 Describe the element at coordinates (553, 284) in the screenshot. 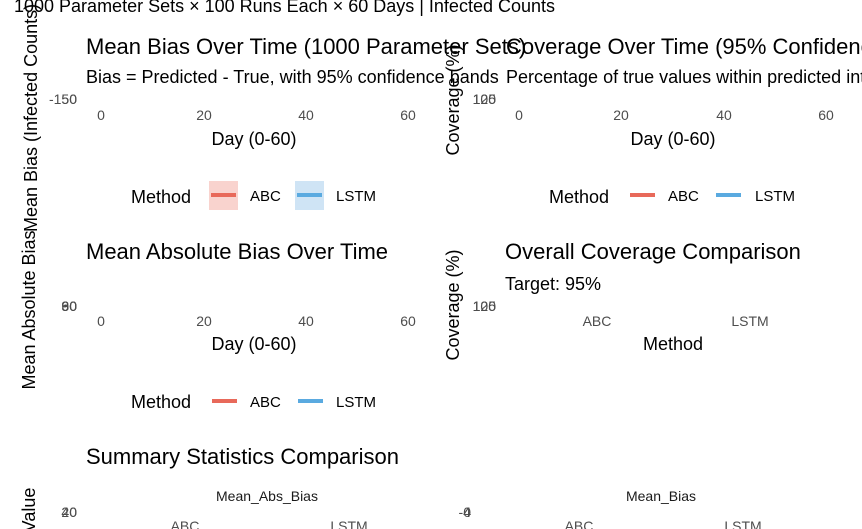

I see `panel-subtitle: Target: 95%` at that location.